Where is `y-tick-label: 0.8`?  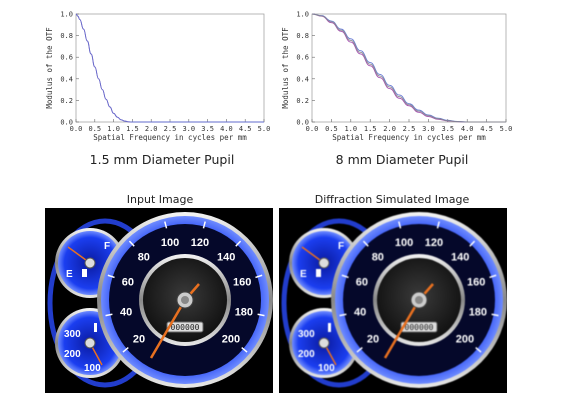 y-tick-label: 0.8 is located at coordinates (66, 36).